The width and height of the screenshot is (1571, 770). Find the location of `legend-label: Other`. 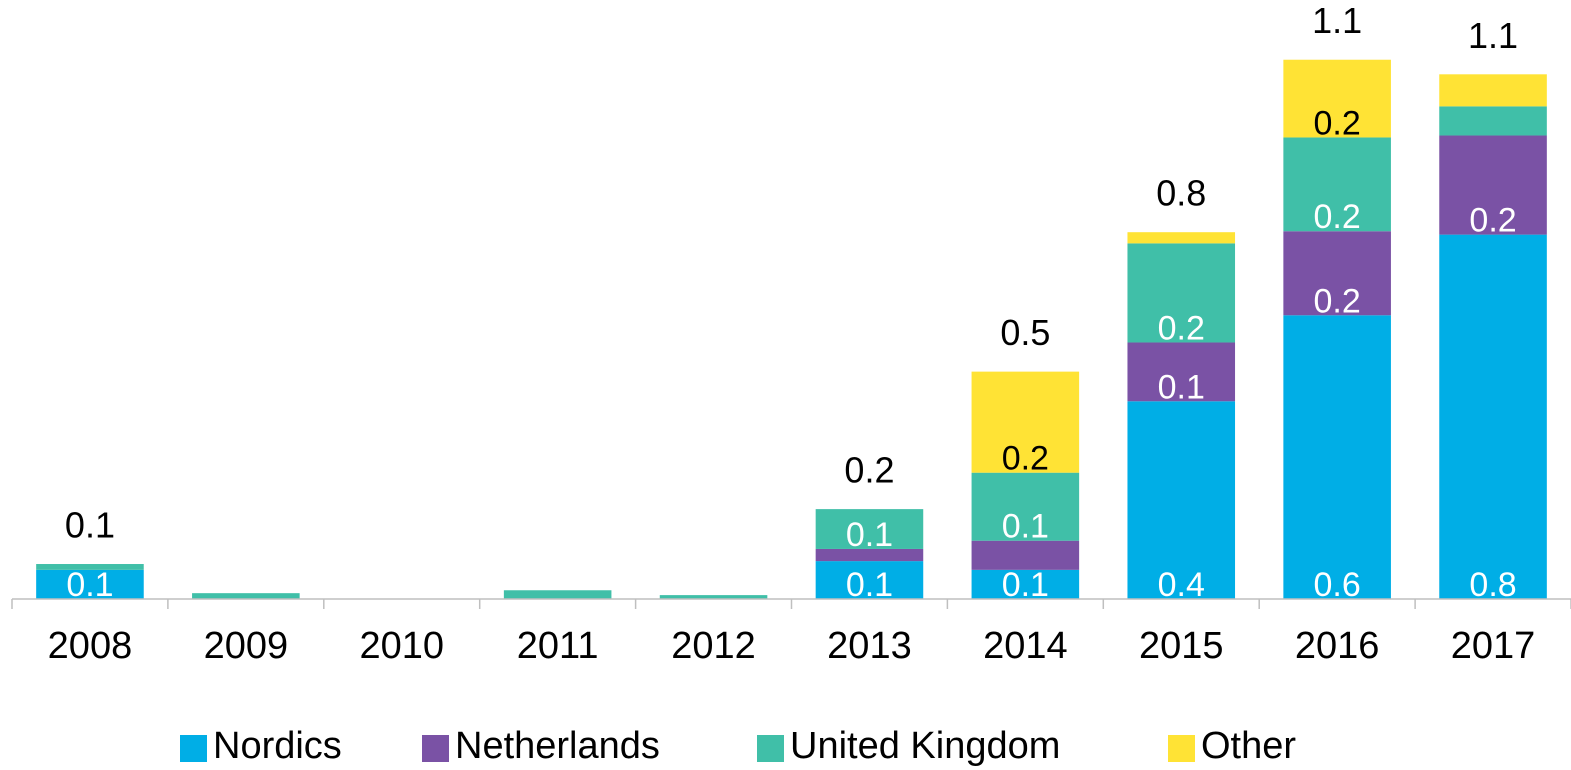

legend-label: Other is located at coordinates (1248, 746).